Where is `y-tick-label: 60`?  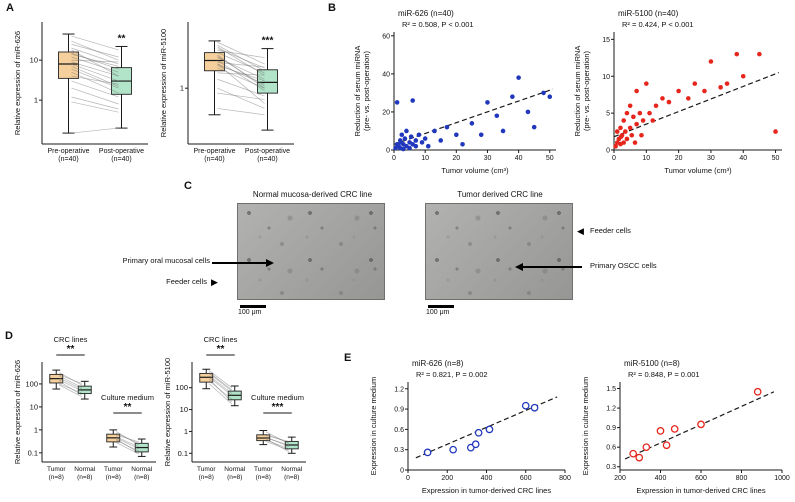 y-tick-label: 60 is located at coordinates (386, 36).